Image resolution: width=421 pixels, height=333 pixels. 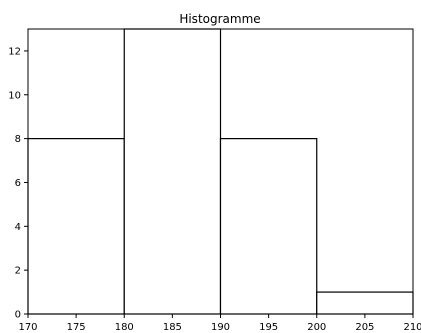 I want to click on x-tick-label-4: 190, so click(x=220, y=327).